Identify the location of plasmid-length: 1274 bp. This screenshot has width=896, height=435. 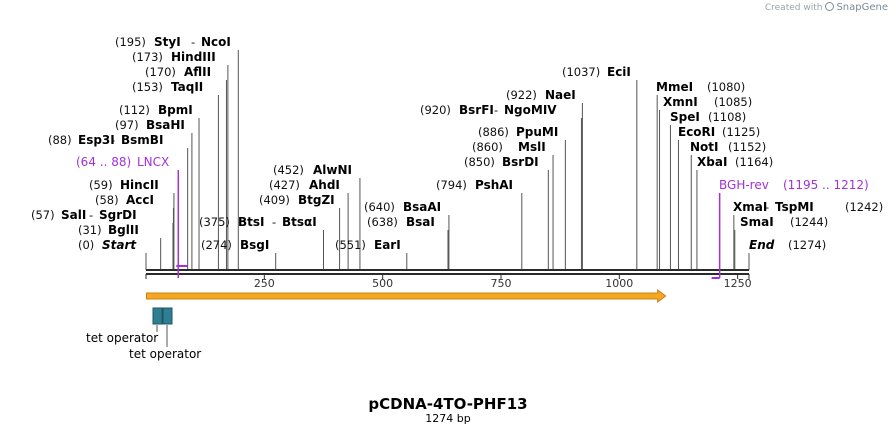
(448, 418).